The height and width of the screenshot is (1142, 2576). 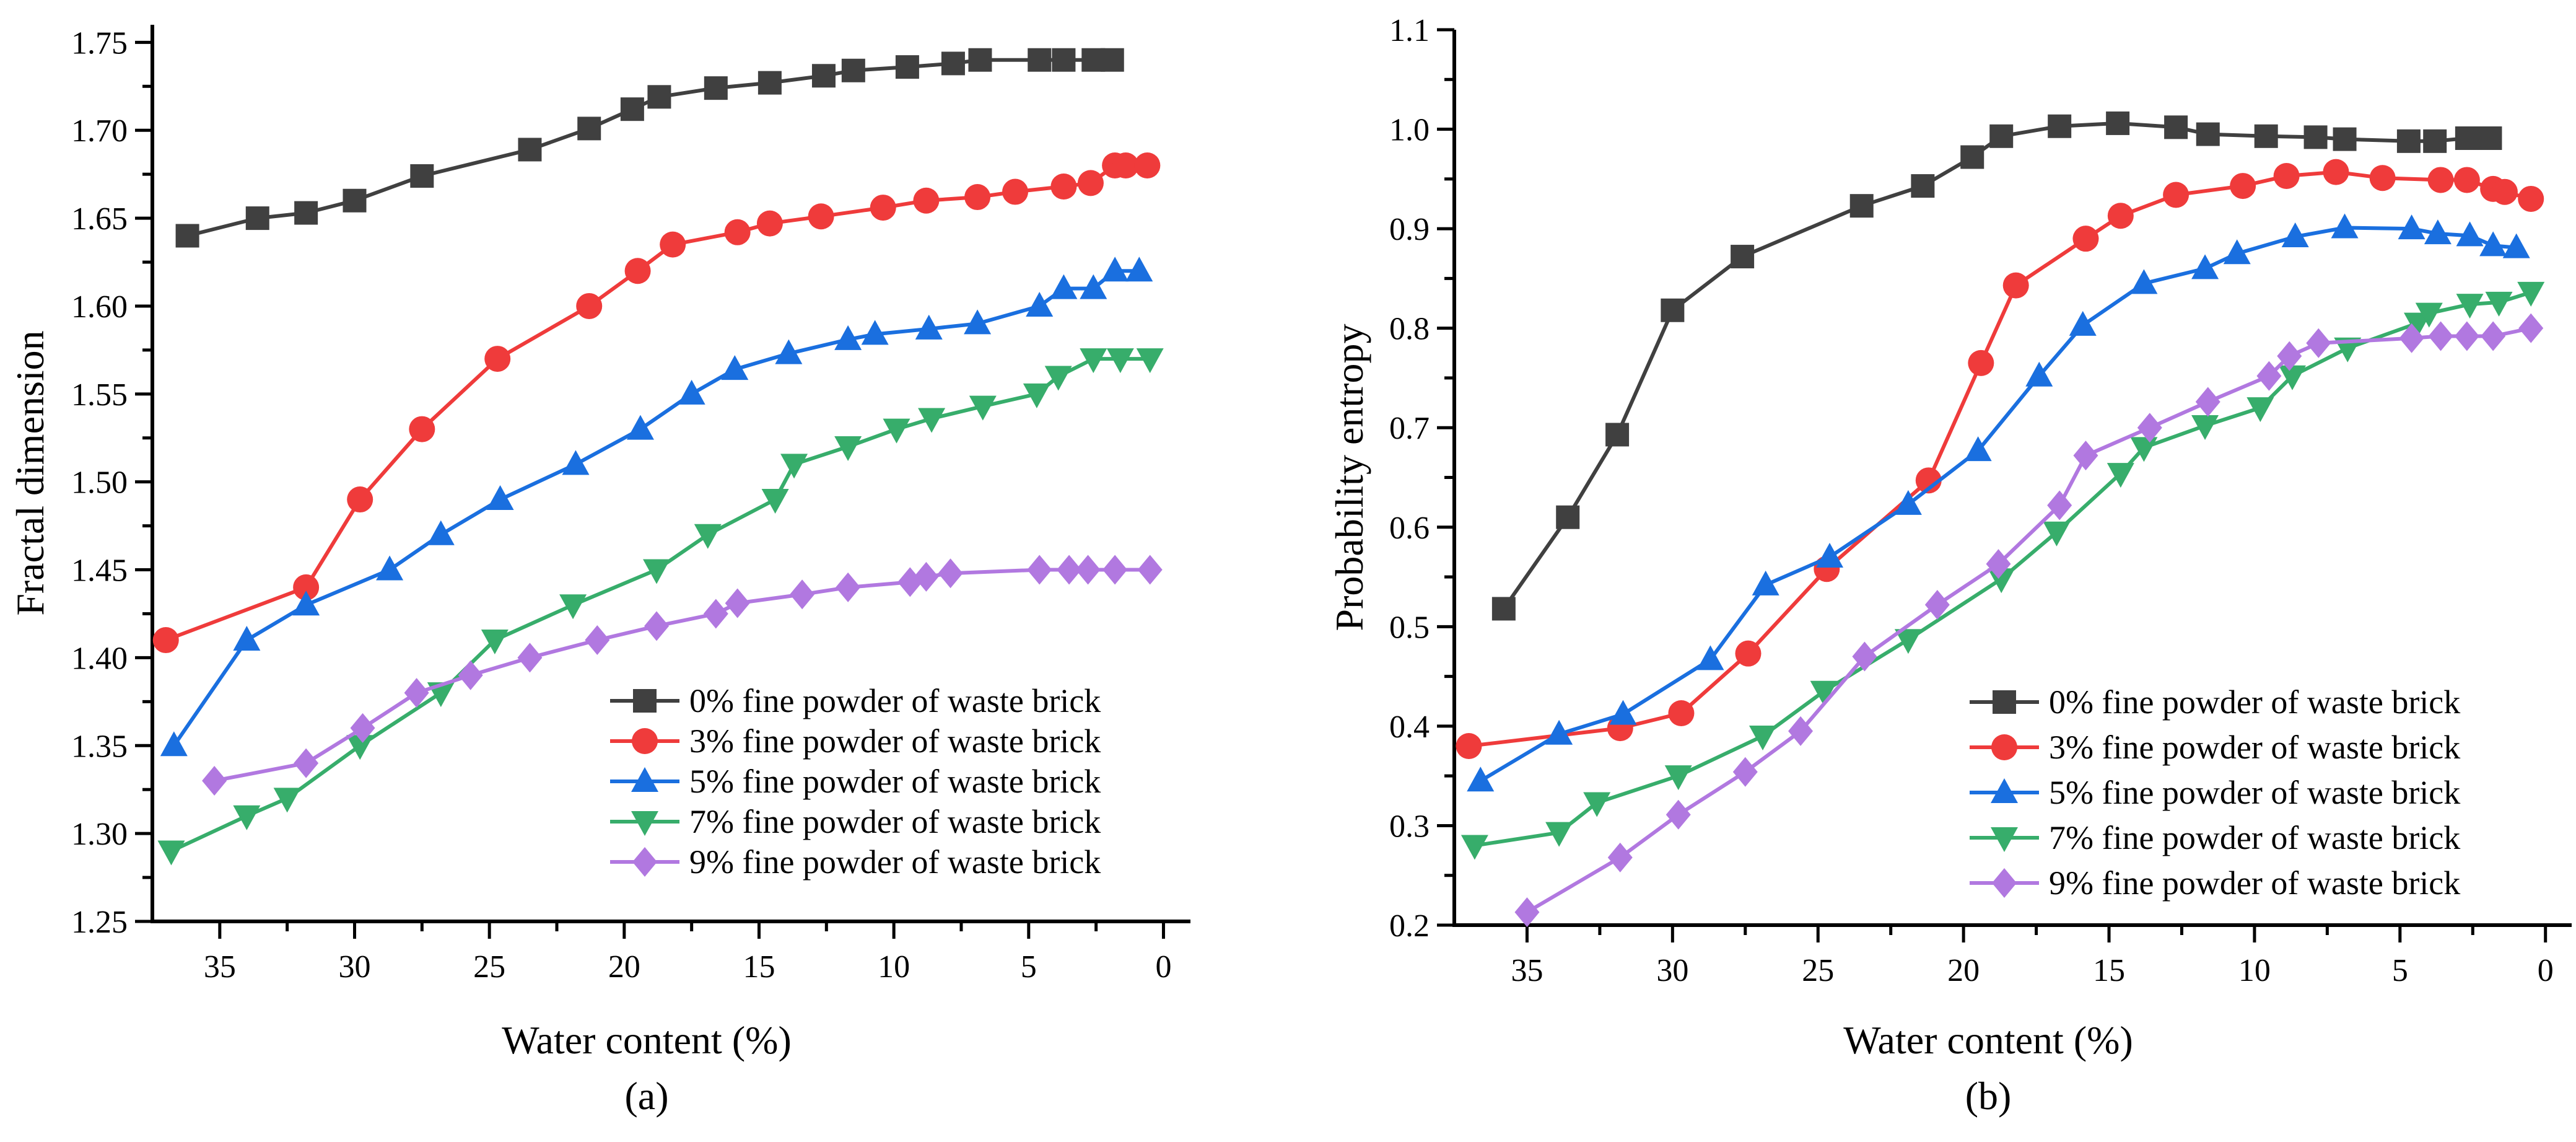 I want to click on legend-label: 0% fine powder of waste brick, so click(x=895, y=701).